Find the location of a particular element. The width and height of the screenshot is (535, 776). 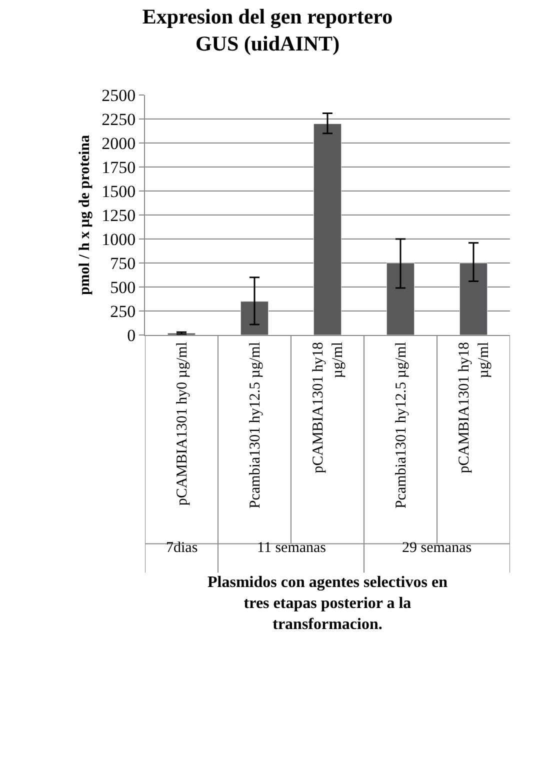

y-tick-label: 500 is located at coordinates (123, 287).